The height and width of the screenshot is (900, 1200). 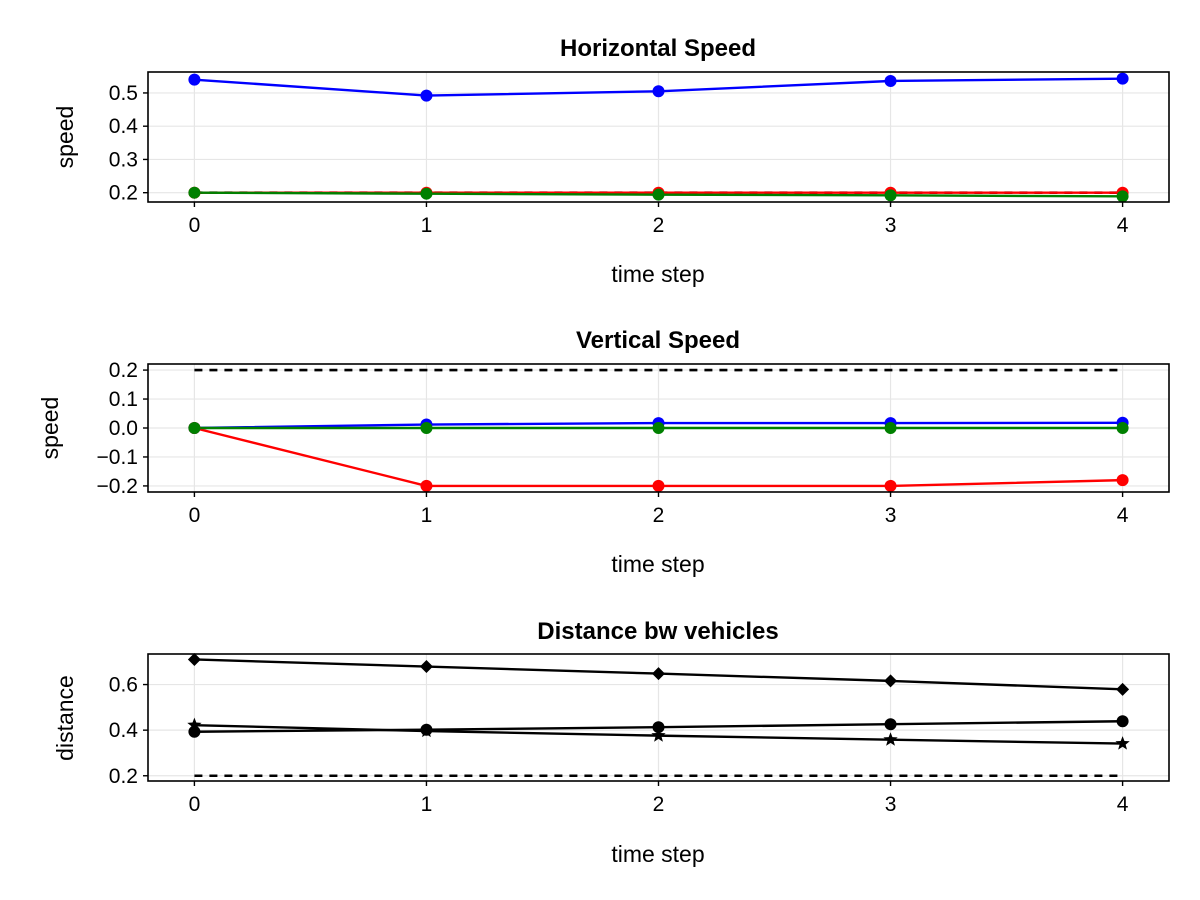 What do you see at coordinates (427, 225) in the screenshot?
I see `horizontal-speed-x-tick-label: 1` at bounding box center [427, 225].